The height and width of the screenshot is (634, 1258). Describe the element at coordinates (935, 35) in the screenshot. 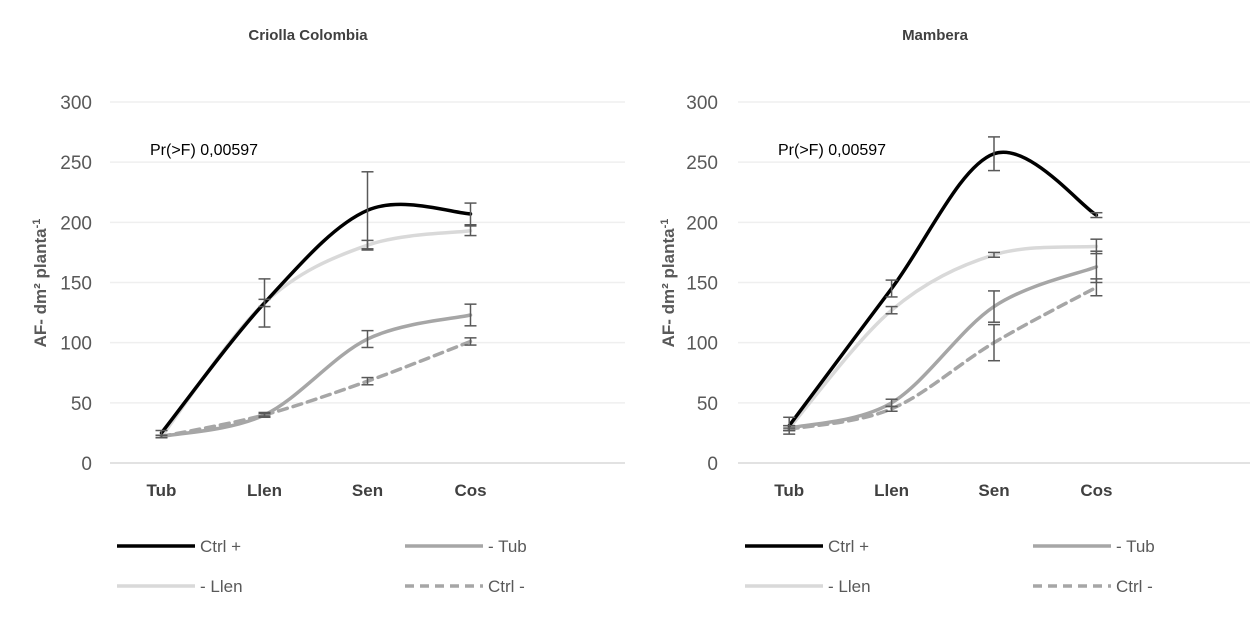

I see `chart-title: Mambera` at that location.